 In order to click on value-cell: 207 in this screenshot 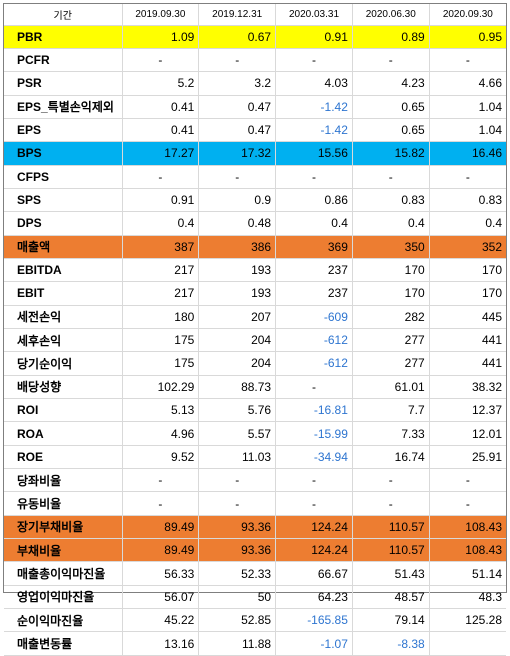, I will do `click(237, 317)`.